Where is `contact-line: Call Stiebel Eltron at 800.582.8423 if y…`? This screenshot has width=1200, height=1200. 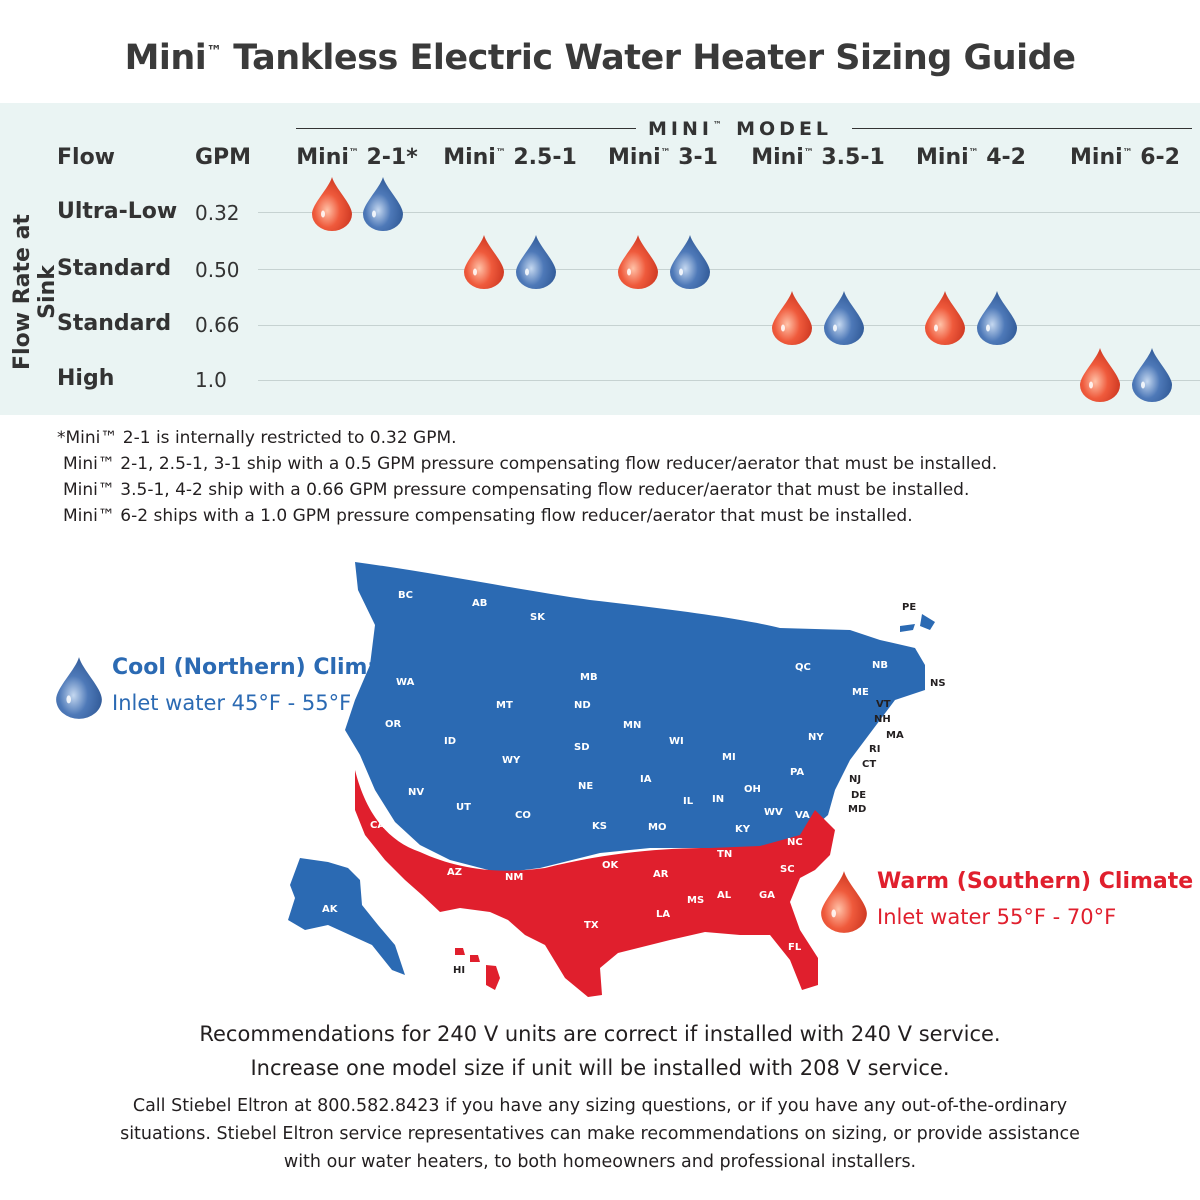
contact-line: Call Stiebel Eltron at 800.582.8423 if y… is located at coordinates (600, 1106).